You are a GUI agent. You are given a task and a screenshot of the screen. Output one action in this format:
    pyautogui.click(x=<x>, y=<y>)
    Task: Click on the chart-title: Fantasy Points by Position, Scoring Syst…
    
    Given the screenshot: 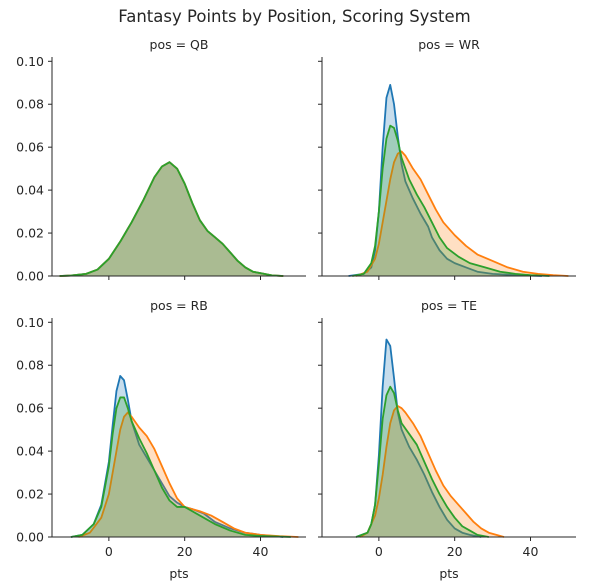 What is the action you would take?
    pyautogui.click(x=294, y=16)
    